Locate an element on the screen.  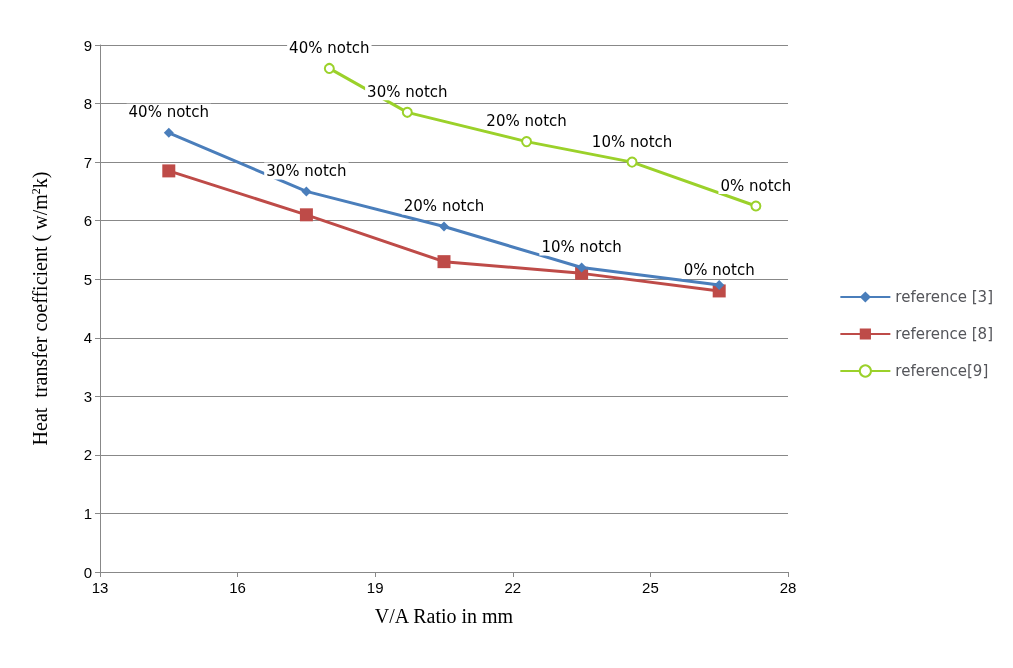
y-tick-label: 8 is located at coordinates (87, 104).